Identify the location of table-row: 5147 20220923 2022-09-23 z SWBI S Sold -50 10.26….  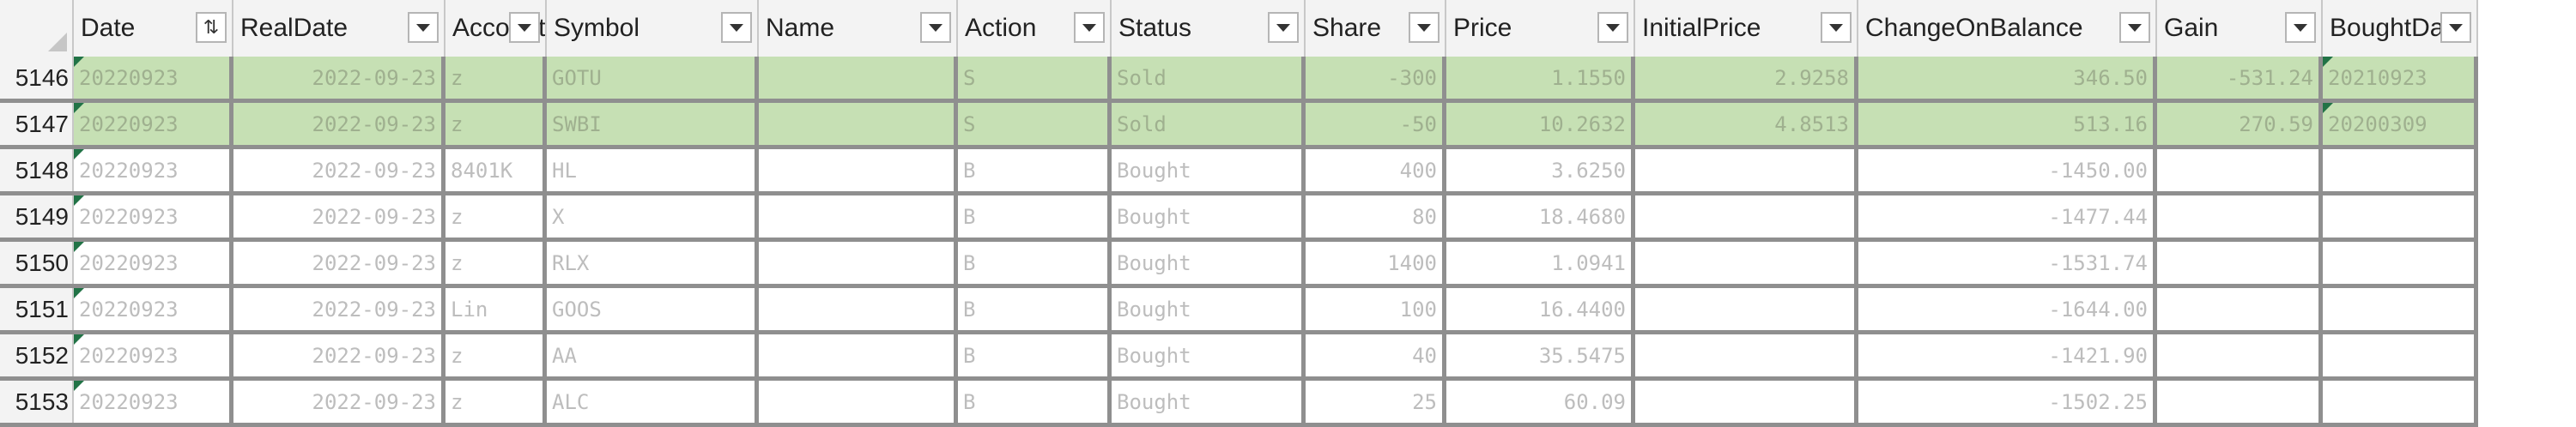
(1239, 126).